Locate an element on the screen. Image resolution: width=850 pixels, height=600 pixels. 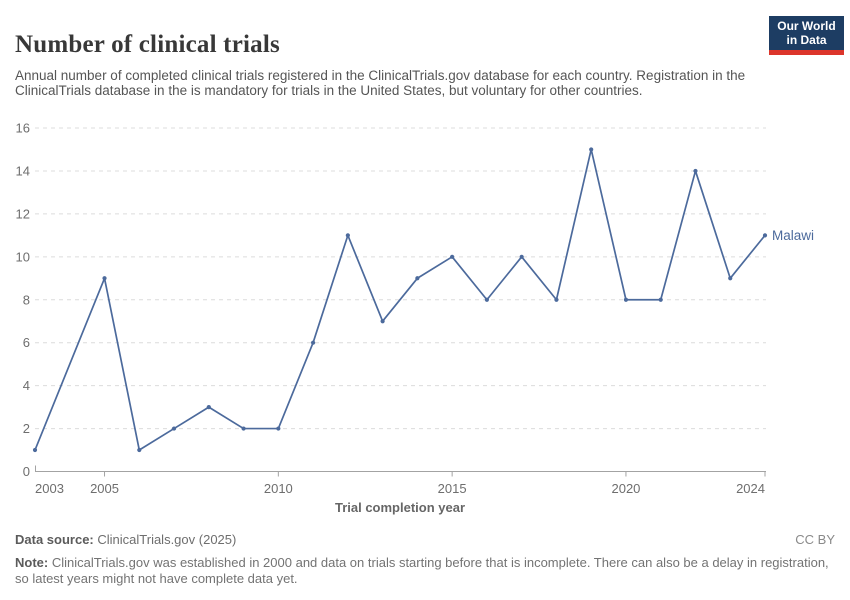
footnote-label: Note: is located at coordinates (32, 562).